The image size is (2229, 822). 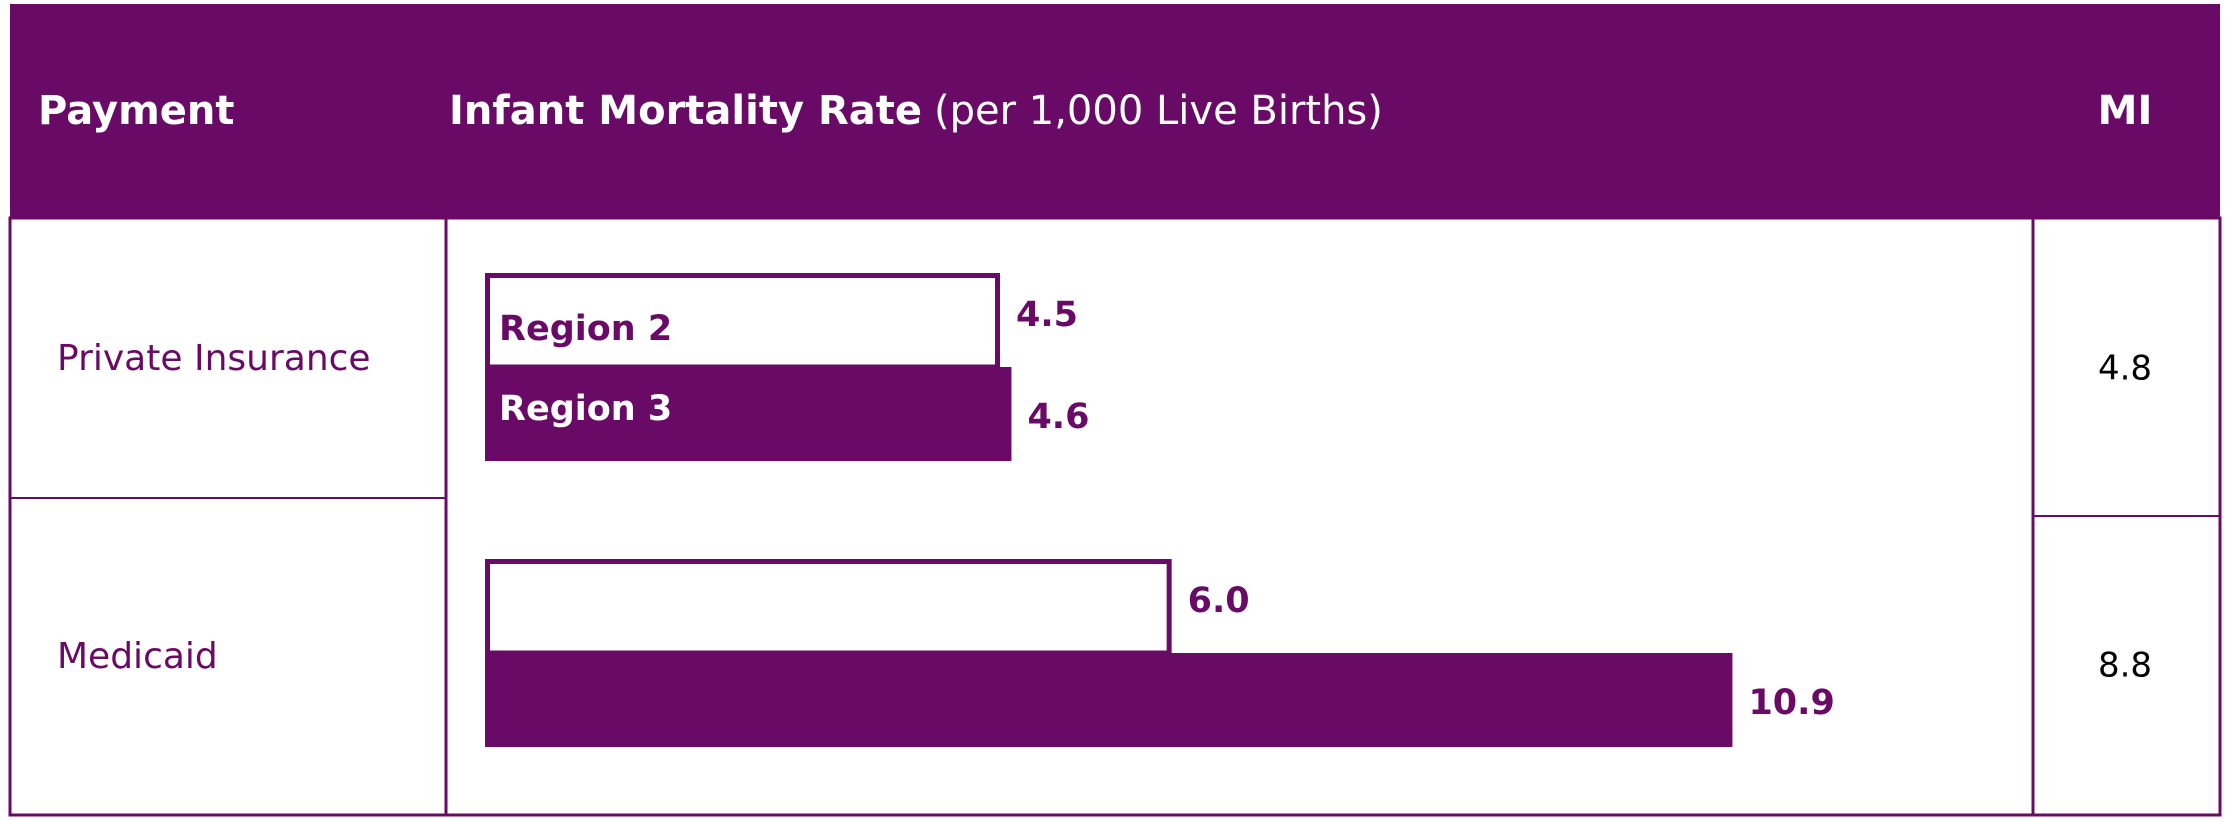 What do you see at coordinates (1058, 417) in the screenshot?
I see `value-label: 4.6` at bounding box center [1058, 417].